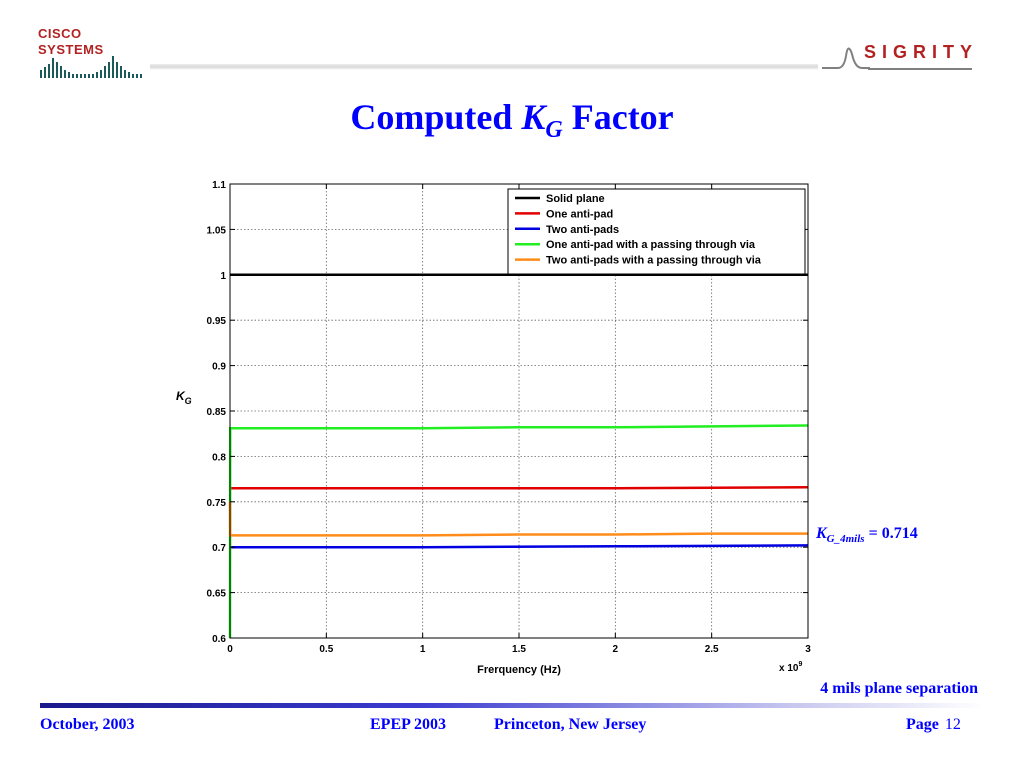  Describe the element at coordinates (570, 724) in the screenshot. I see `footer-location: Princeton, New Jersey` at that location.